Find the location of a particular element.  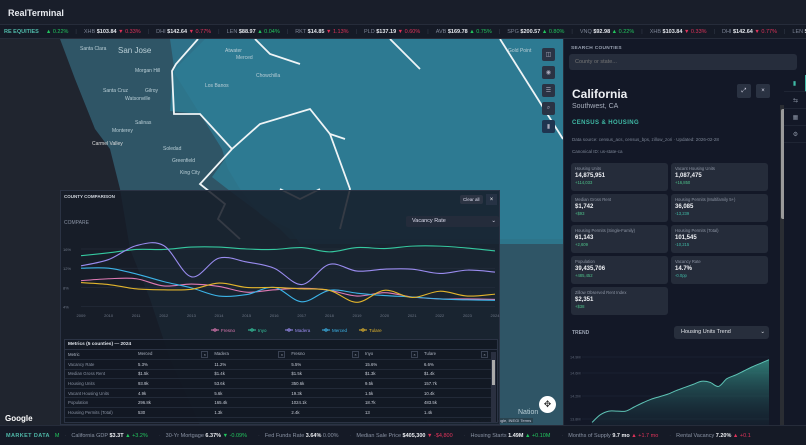

metric-select: Vacancy Rate ⌄ is located at coordinates (452, 221).